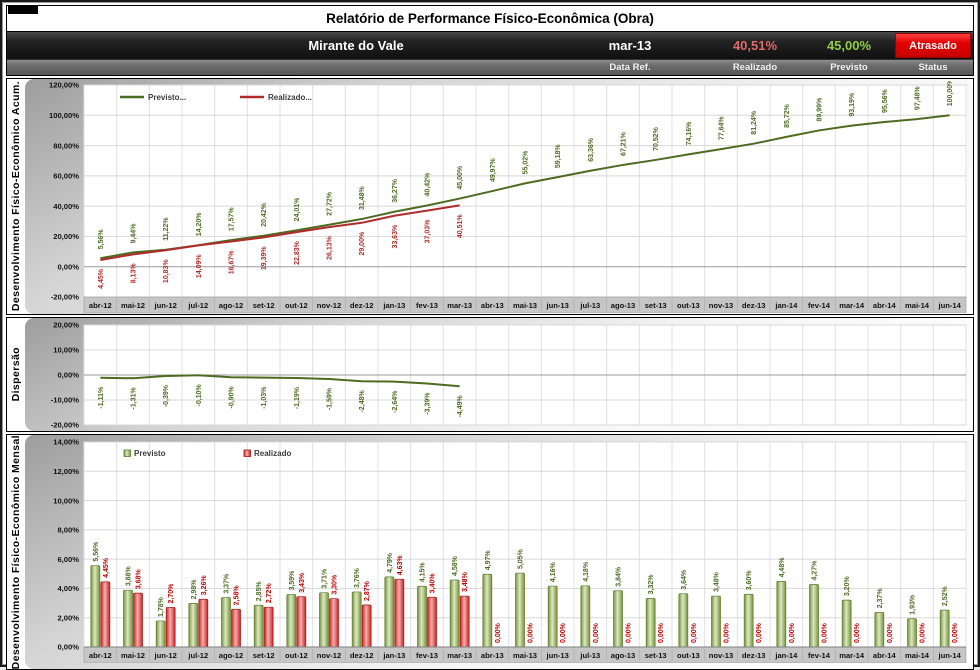 The height and width of the screenshot is (670, 980). I want to click on svg-text: 40,42%, so click(428, 184).